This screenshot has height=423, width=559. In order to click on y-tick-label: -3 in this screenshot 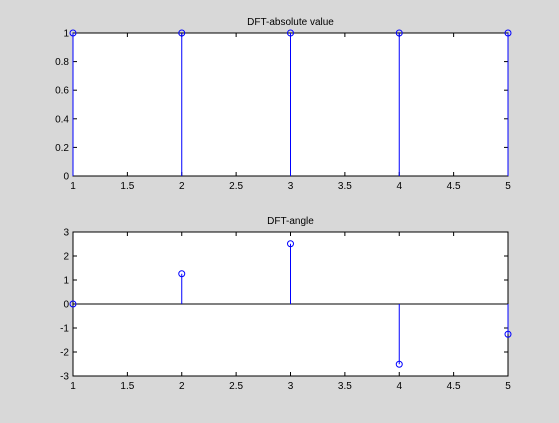, I will do `click(64, 377)`.